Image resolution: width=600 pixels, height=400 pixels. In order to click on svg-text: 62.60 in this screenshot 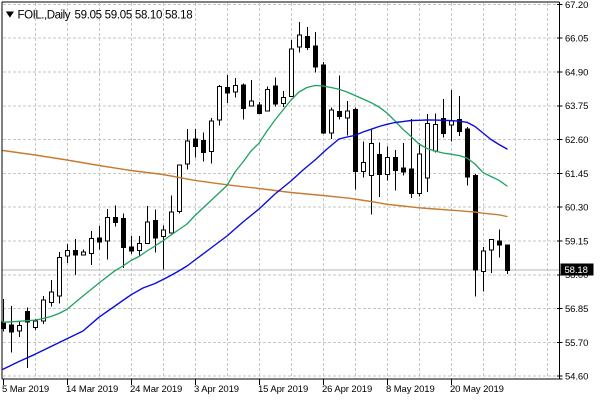, I will do `click(576, 140)`.